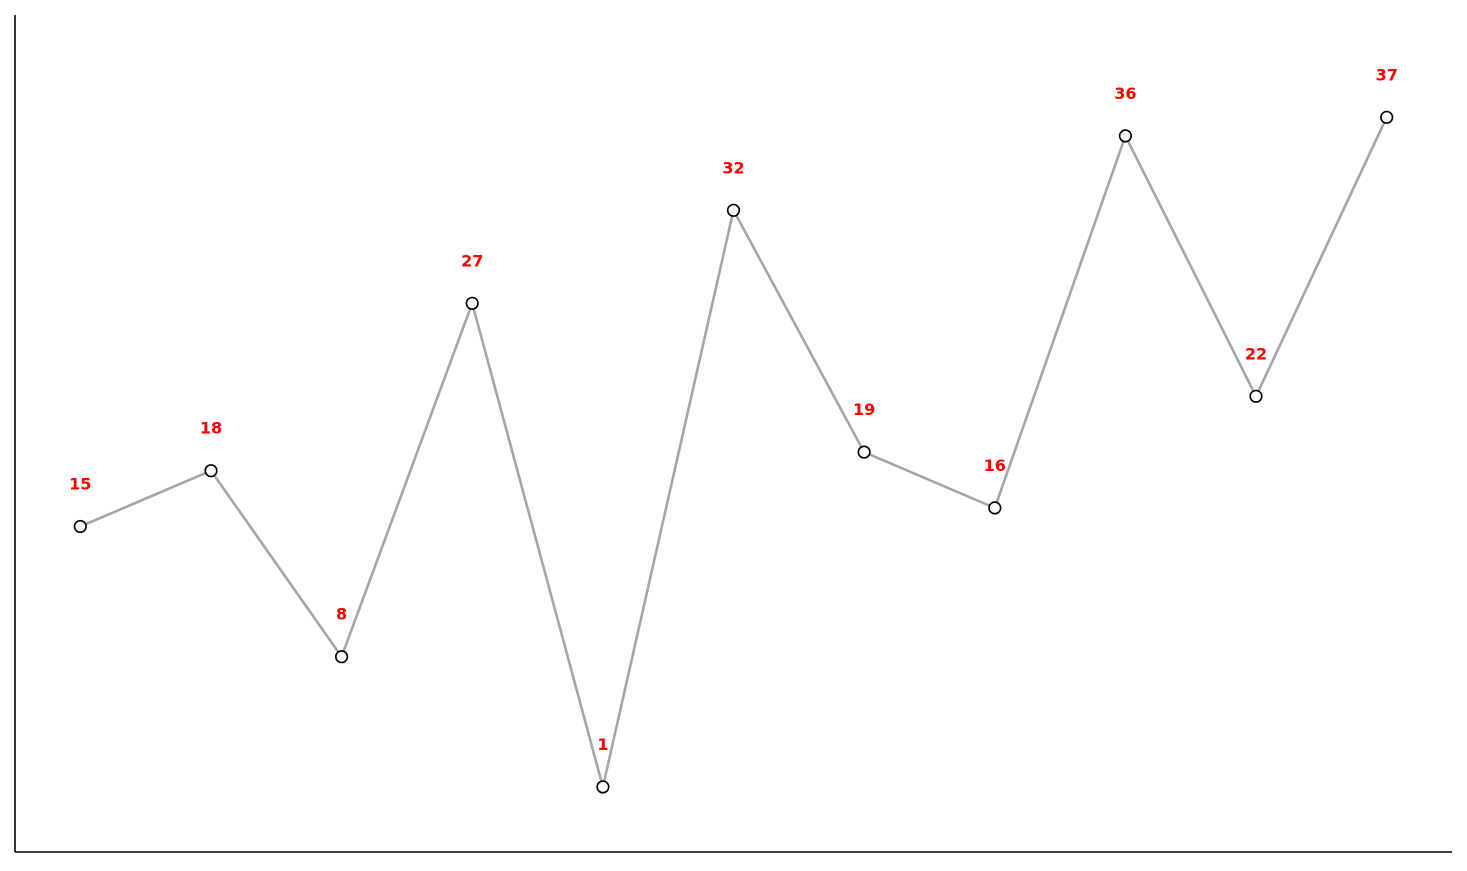  Describe the element at coordinates (864, 409) in the screenshot. I see `data-label-6: 19` at that location.